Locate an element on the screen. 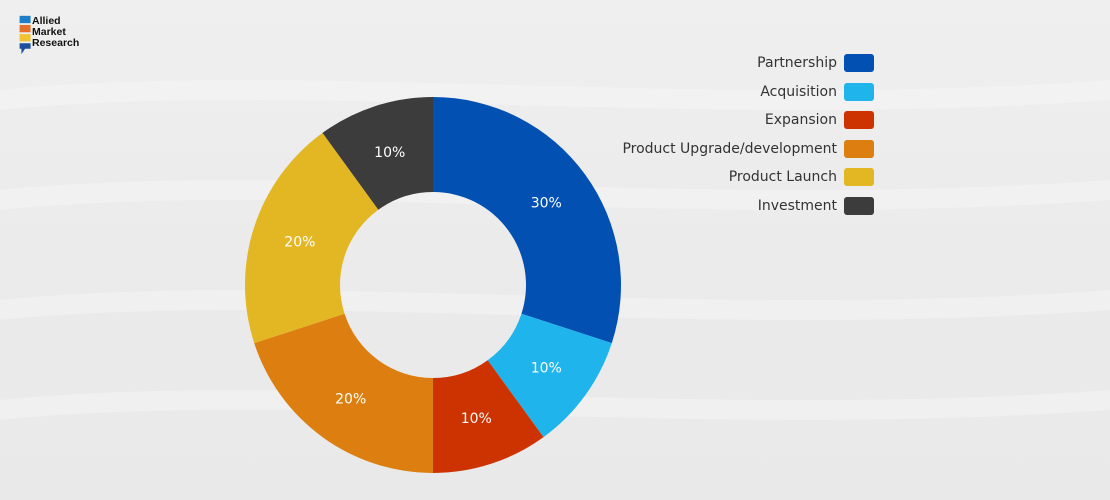  slice-product-launch is located at coordinates (311, 238).